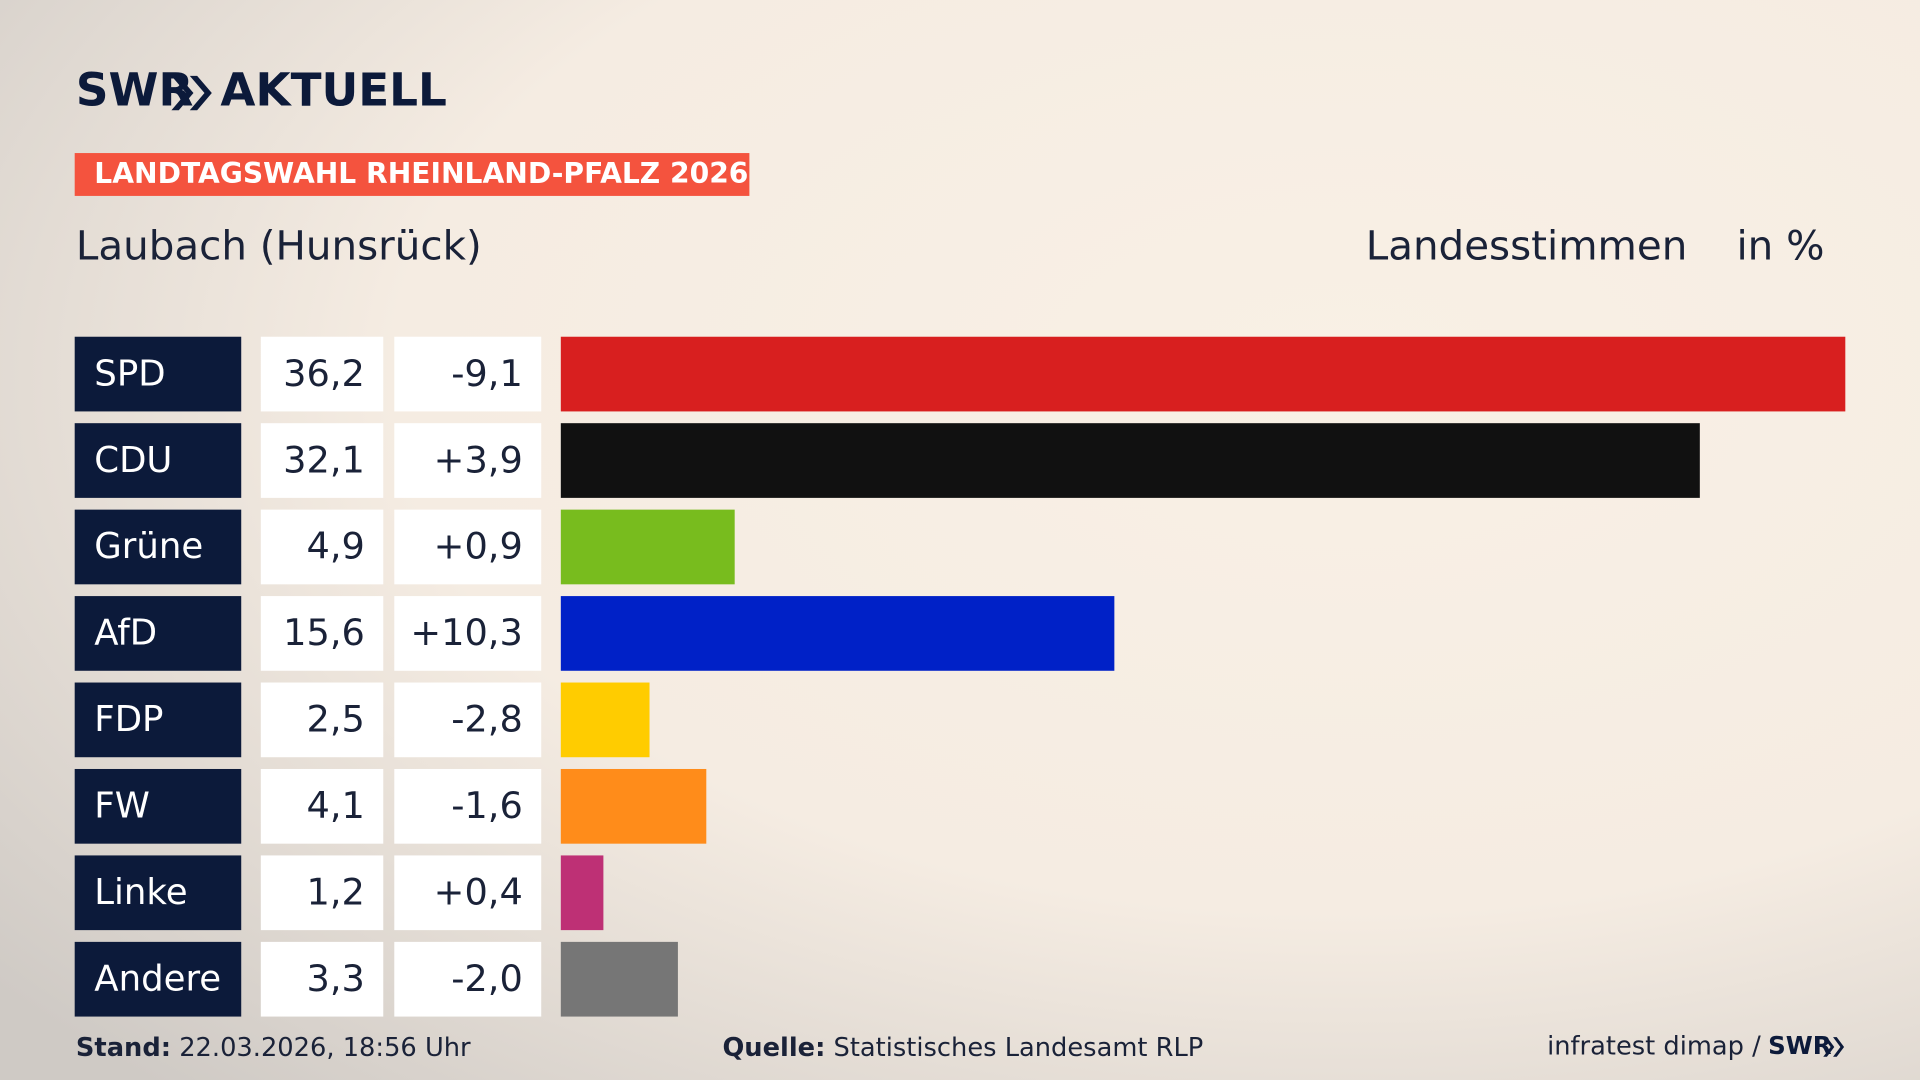 The height and width of the screenshot is (1080, 1920). What do you see at coordinates (487, 373) in the screenshot?
I see `change-label: -9,1` at bounding box center [487, 373].